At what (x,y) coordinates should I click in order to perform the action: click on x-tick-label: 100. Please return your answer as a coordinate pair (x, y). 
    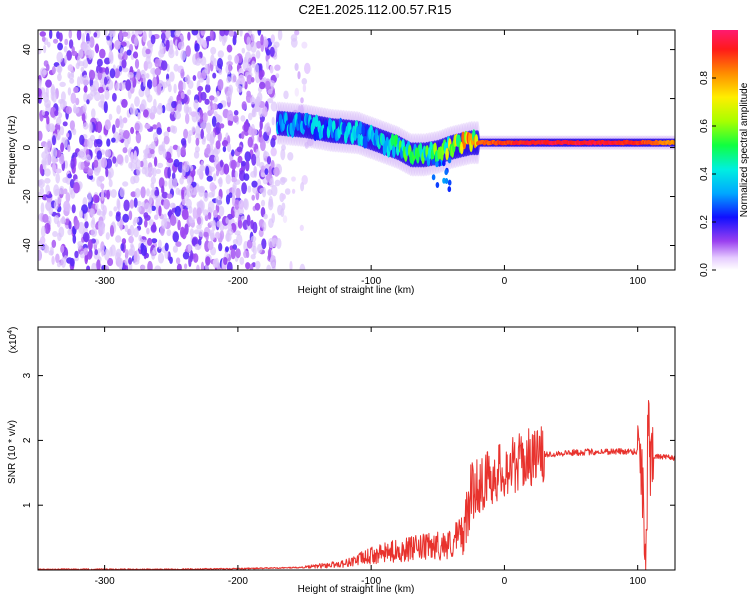
    Looking at the image, I should click on (637, 281).